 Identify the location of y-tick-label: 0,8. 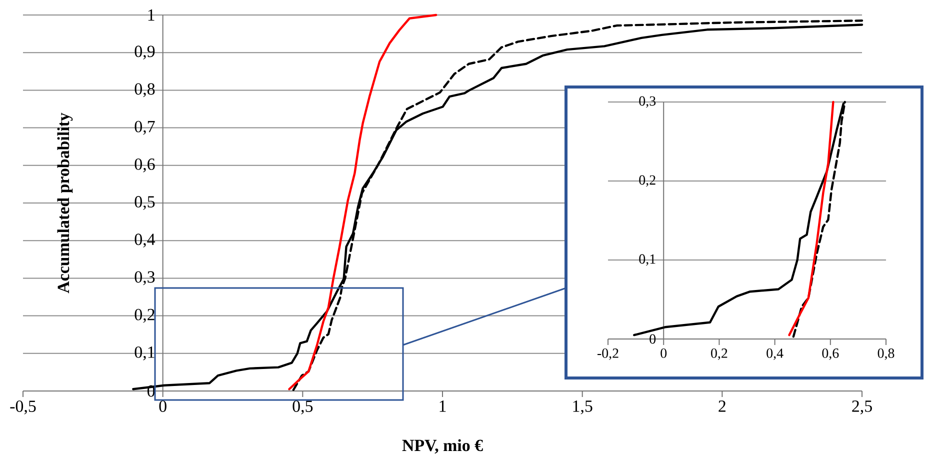
(144, 90).